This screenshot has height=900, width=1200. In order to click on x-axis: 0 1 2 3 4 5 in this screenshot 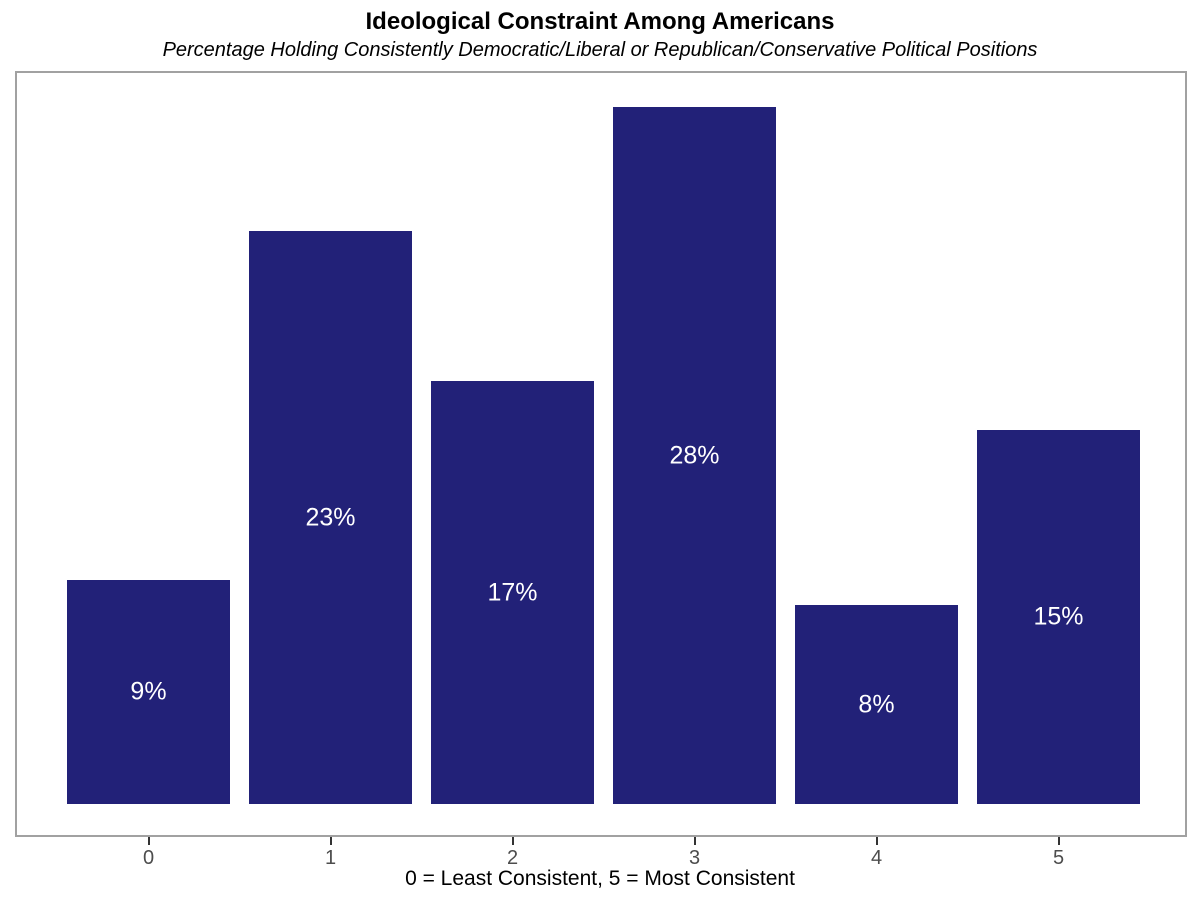, I will do `click(600, 854)`.